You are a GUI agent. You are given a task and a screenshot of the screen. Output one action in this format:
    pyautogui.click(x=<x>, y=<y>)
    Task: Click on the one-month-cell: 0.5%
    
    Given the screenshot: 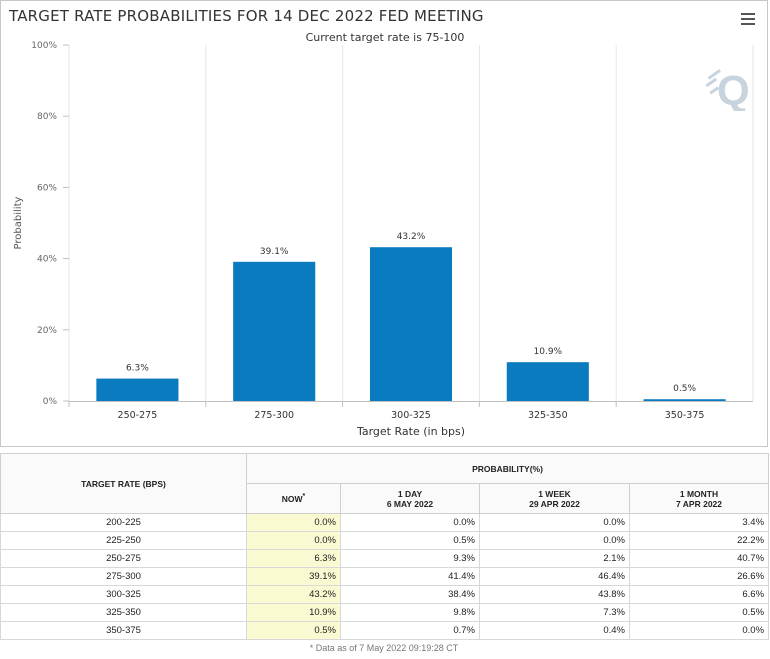 What is the action you would take?
    pyautogui.click(x=699, y=612)
    